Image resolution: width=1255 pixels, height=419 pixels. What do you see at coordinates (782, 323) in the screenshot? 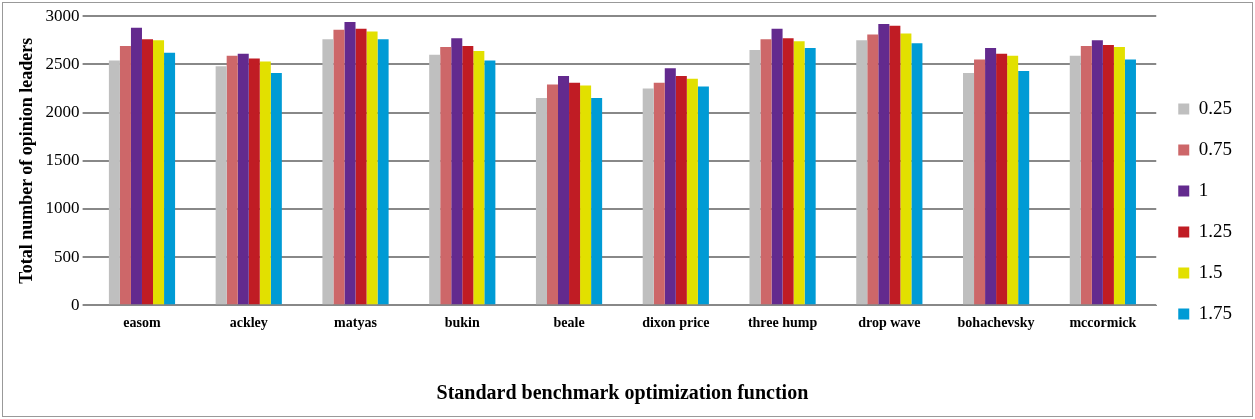
I see `x-tick-label: three hump` at bounding box center [782, 323].